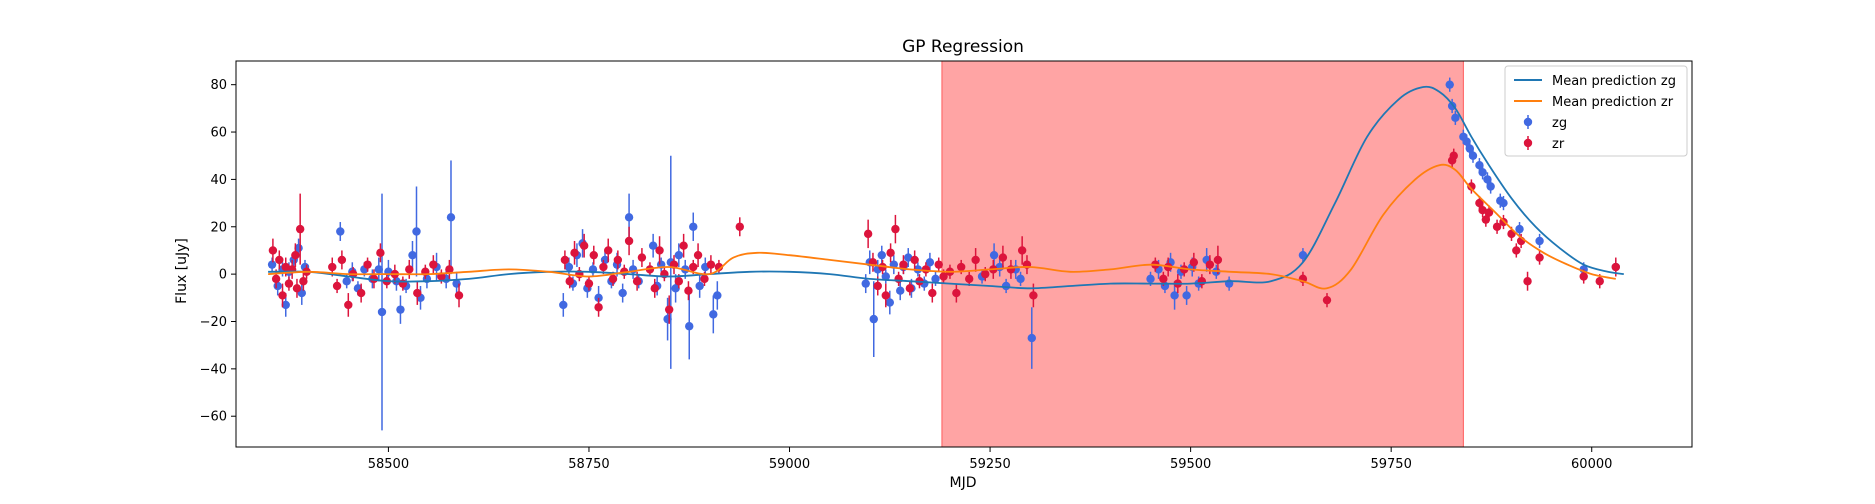 The image size is (1875, 504). Describe the element at coordinates (1613, 102) in the screenshot. I see `legend-label: Mean prediction zr` at that location.